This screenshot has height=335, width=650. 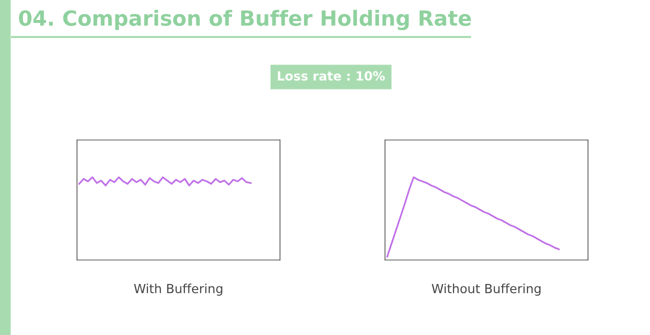 What do you see at coordinates (178, 290) in the screenshot?
I see `x-axis-title: With Buffering` at bounding box center [178, 290].